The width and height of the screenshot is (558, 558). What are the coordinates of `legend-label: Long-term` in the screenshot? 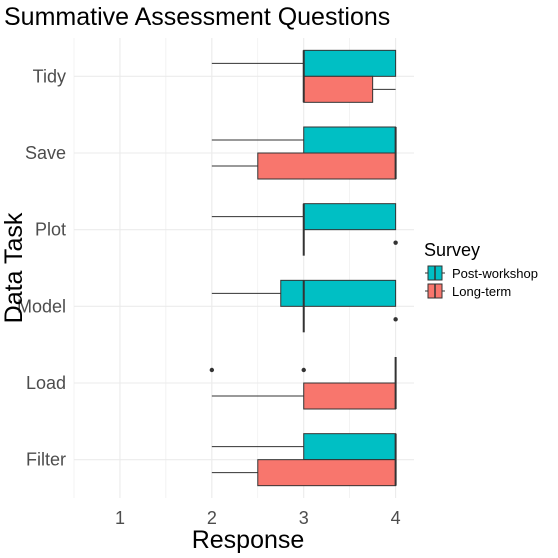 It's located at (481, 291).